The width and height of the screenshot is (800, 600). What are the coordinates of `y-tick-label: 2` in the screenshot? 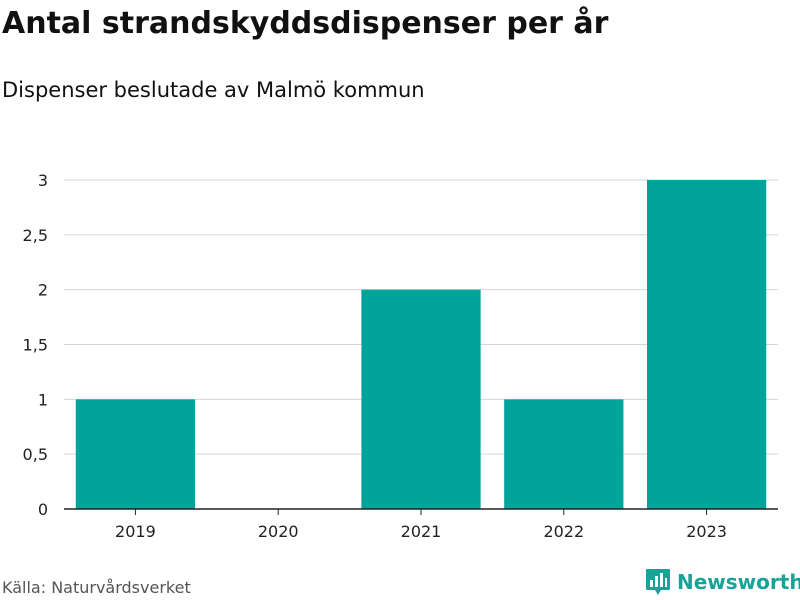 It's located at (43, 290).